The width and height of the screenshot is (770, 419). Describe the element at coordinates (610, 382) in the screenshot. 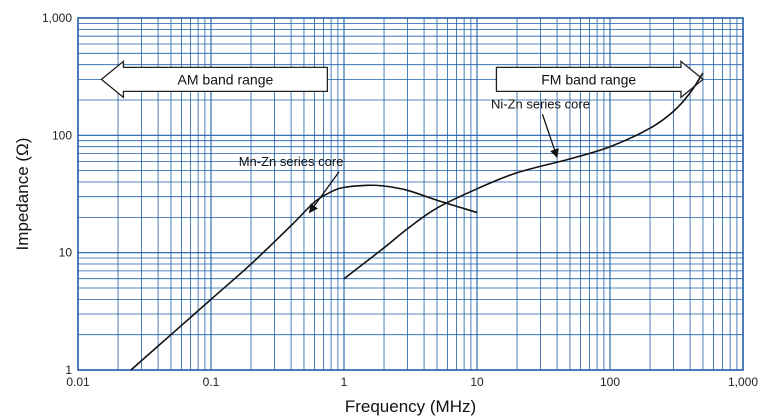

I see `x-tick-label: 100` at that location.